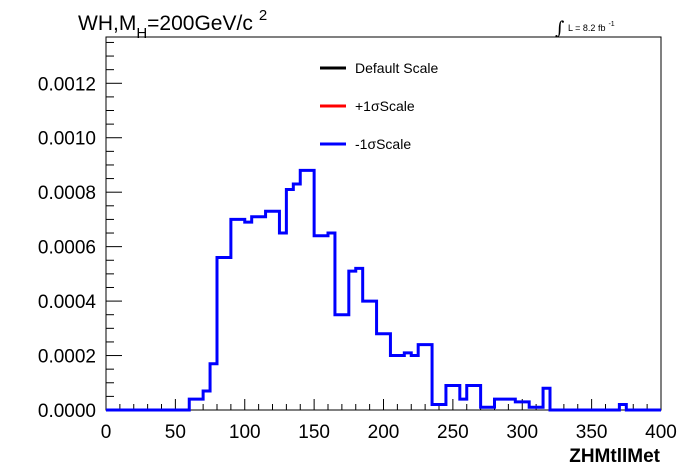 The width and height of the screenshot is (696, 472). What do you see at coordinates (396, 68) in the screenshot?
I see `legend-label: Default Scale` at bounding box center [396, 68].